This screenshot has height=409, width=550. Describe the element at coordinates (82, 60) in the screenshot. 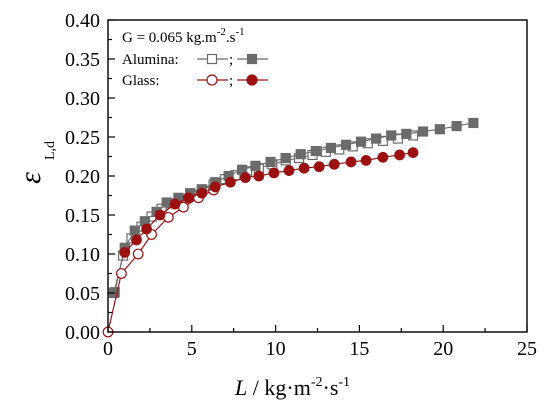

I see `y-tick-label: 0.35` at that location.